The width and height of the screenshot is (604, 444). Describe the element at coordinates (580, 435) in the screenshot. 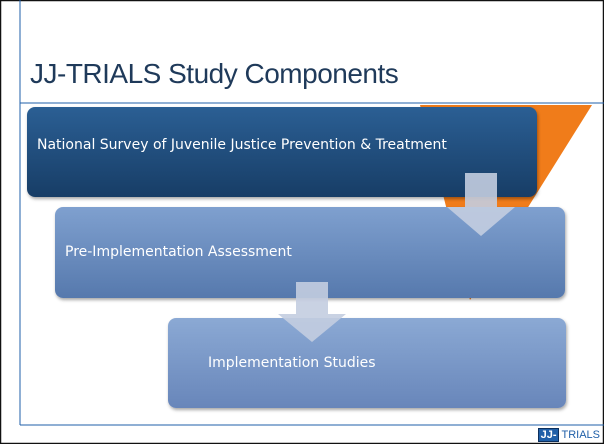

I see `logo-text: TRIALS` at that location.